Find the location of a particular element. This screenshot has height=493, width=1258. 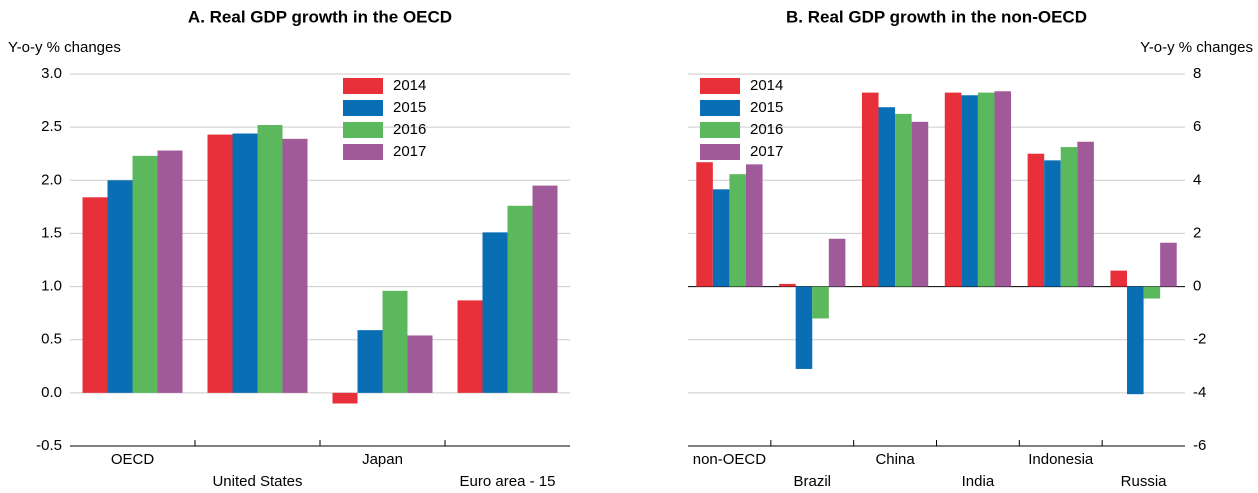

y-tick-label: 1.5 is located at coordinates (51, 232).